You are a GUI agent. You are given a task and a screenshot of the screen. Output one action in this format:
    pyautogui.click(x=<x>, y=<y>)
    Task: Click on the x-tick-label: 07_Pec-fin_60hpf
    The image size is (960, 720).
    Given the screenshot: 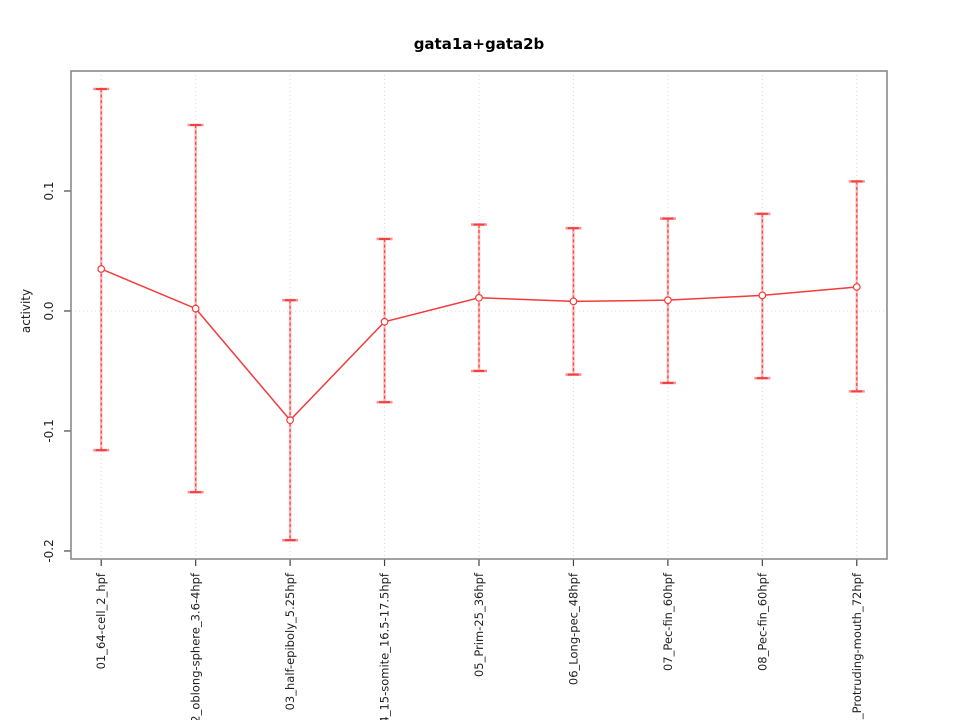 What is the action you would take?
    pyautogui.click(x=668, y=621)
    